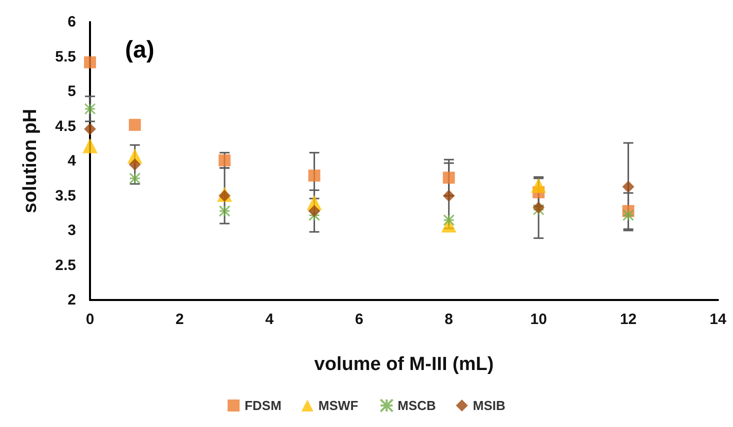 The image size is (733, 427). Describe the element at coordinates (65, 57) in the screenshot. I see `y-tick-label: 5.5` at that location.